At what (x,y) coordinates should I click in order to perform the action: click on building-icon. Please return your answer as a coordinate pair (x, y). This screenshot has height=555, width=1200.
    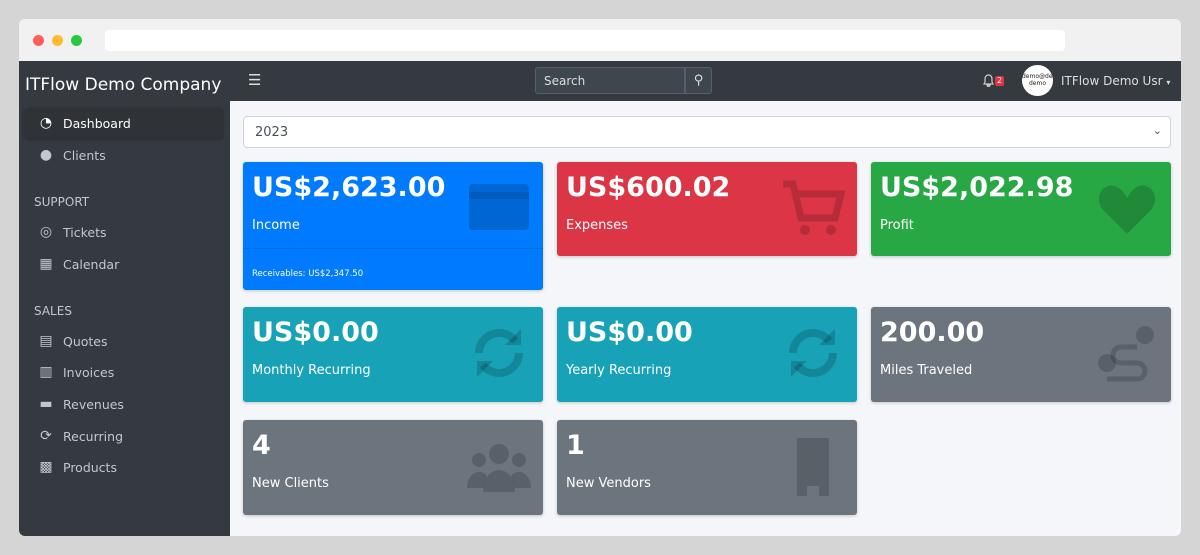
    Looking at the image, I should click on (813, 467).